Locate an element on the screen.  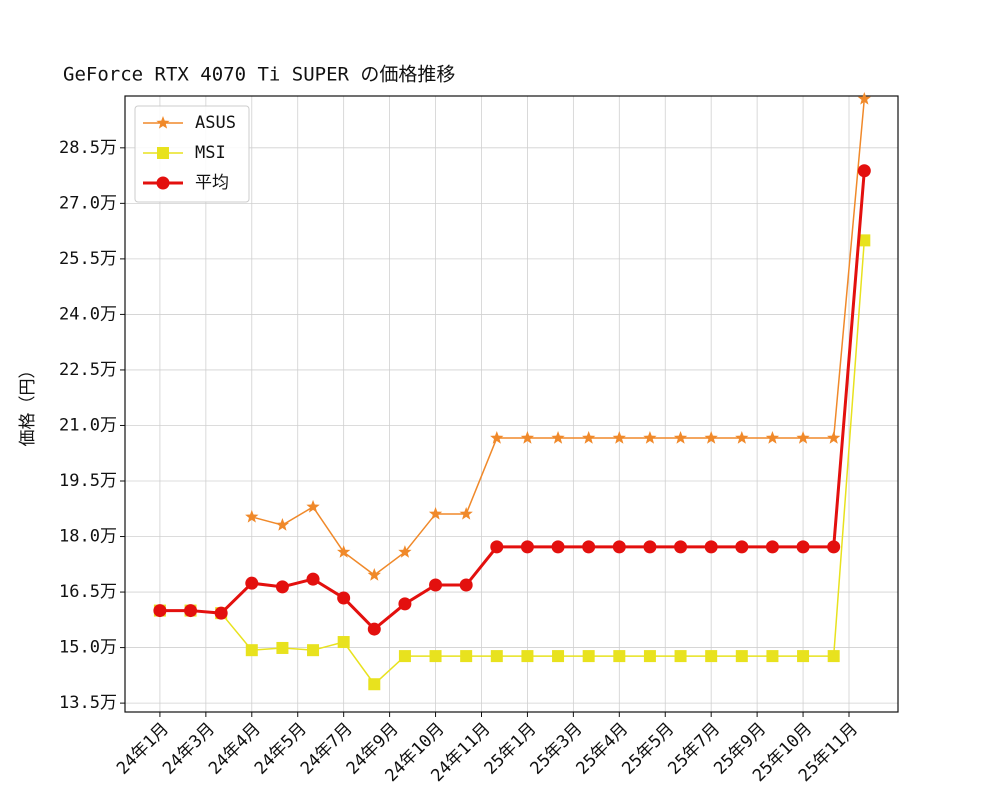
chart-title: GeForce RTX 4070 Ti SUPER の価格推移 is located at coordinates (259, 75).